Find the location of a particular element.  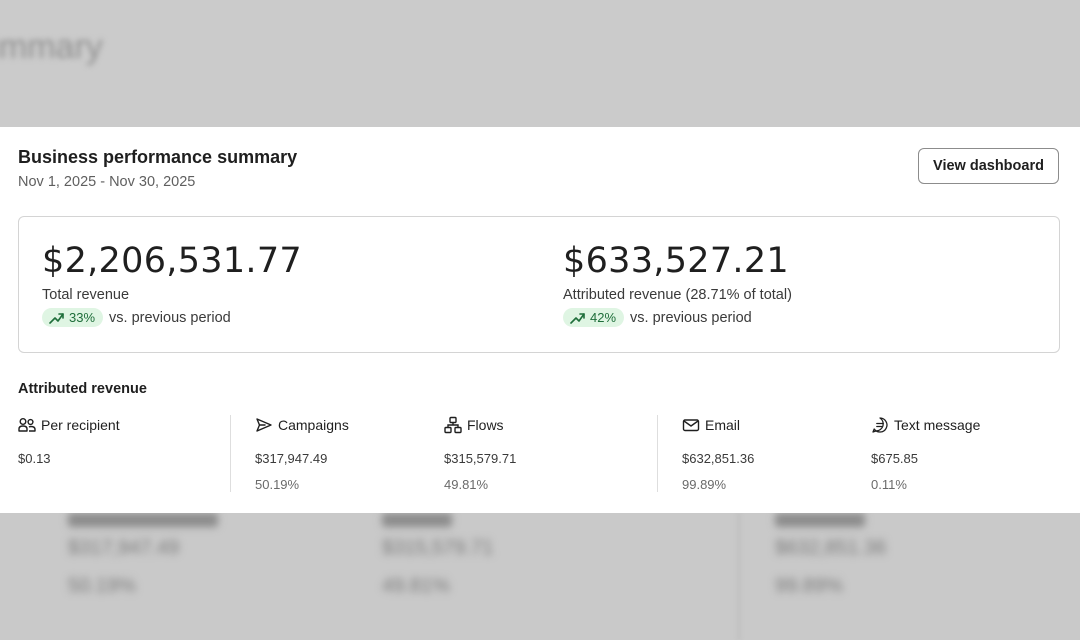

kpi-label: Total revenue is located at coordinates (86, 295).